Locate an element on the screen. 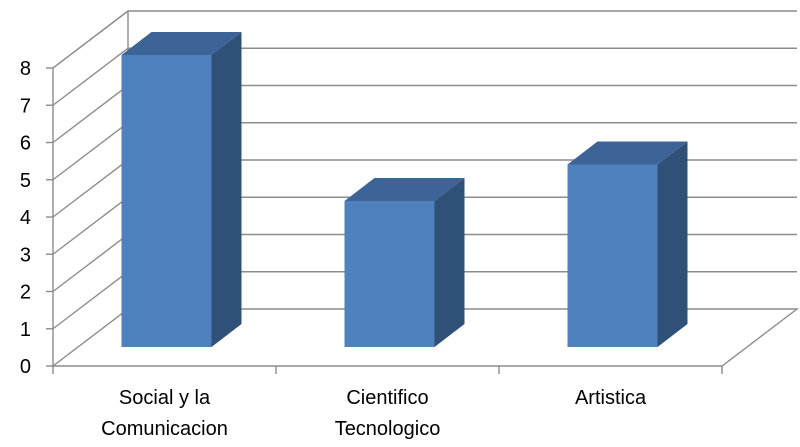 Image resolution: width=800 pixels, height=447 pixels. y-tick-label: 5 is located at coordinates (25, 181).